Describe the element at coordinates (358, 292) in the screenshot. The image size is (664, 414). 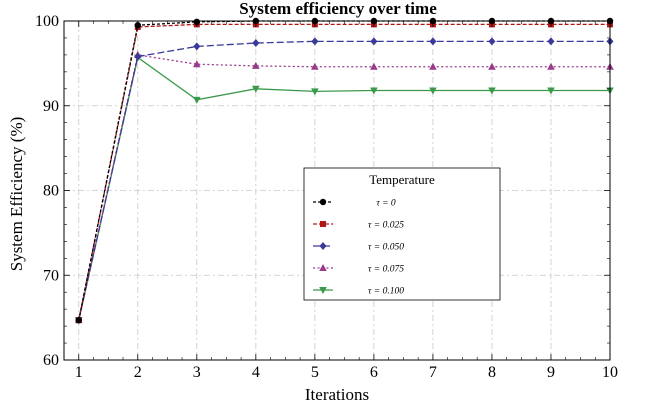
I see `legend-item: τ = 0.100` at that location.